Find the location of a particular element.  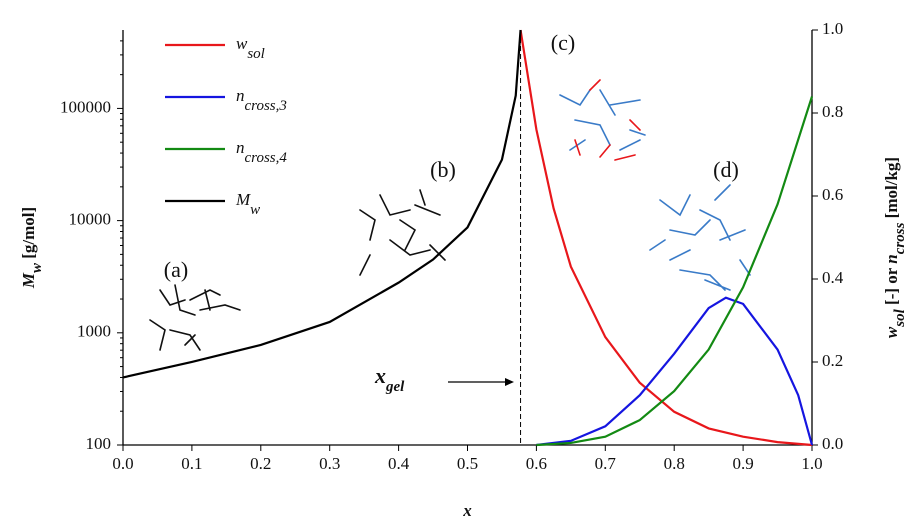

legend-label: ncross,4 is located at coordinates (261, 152).